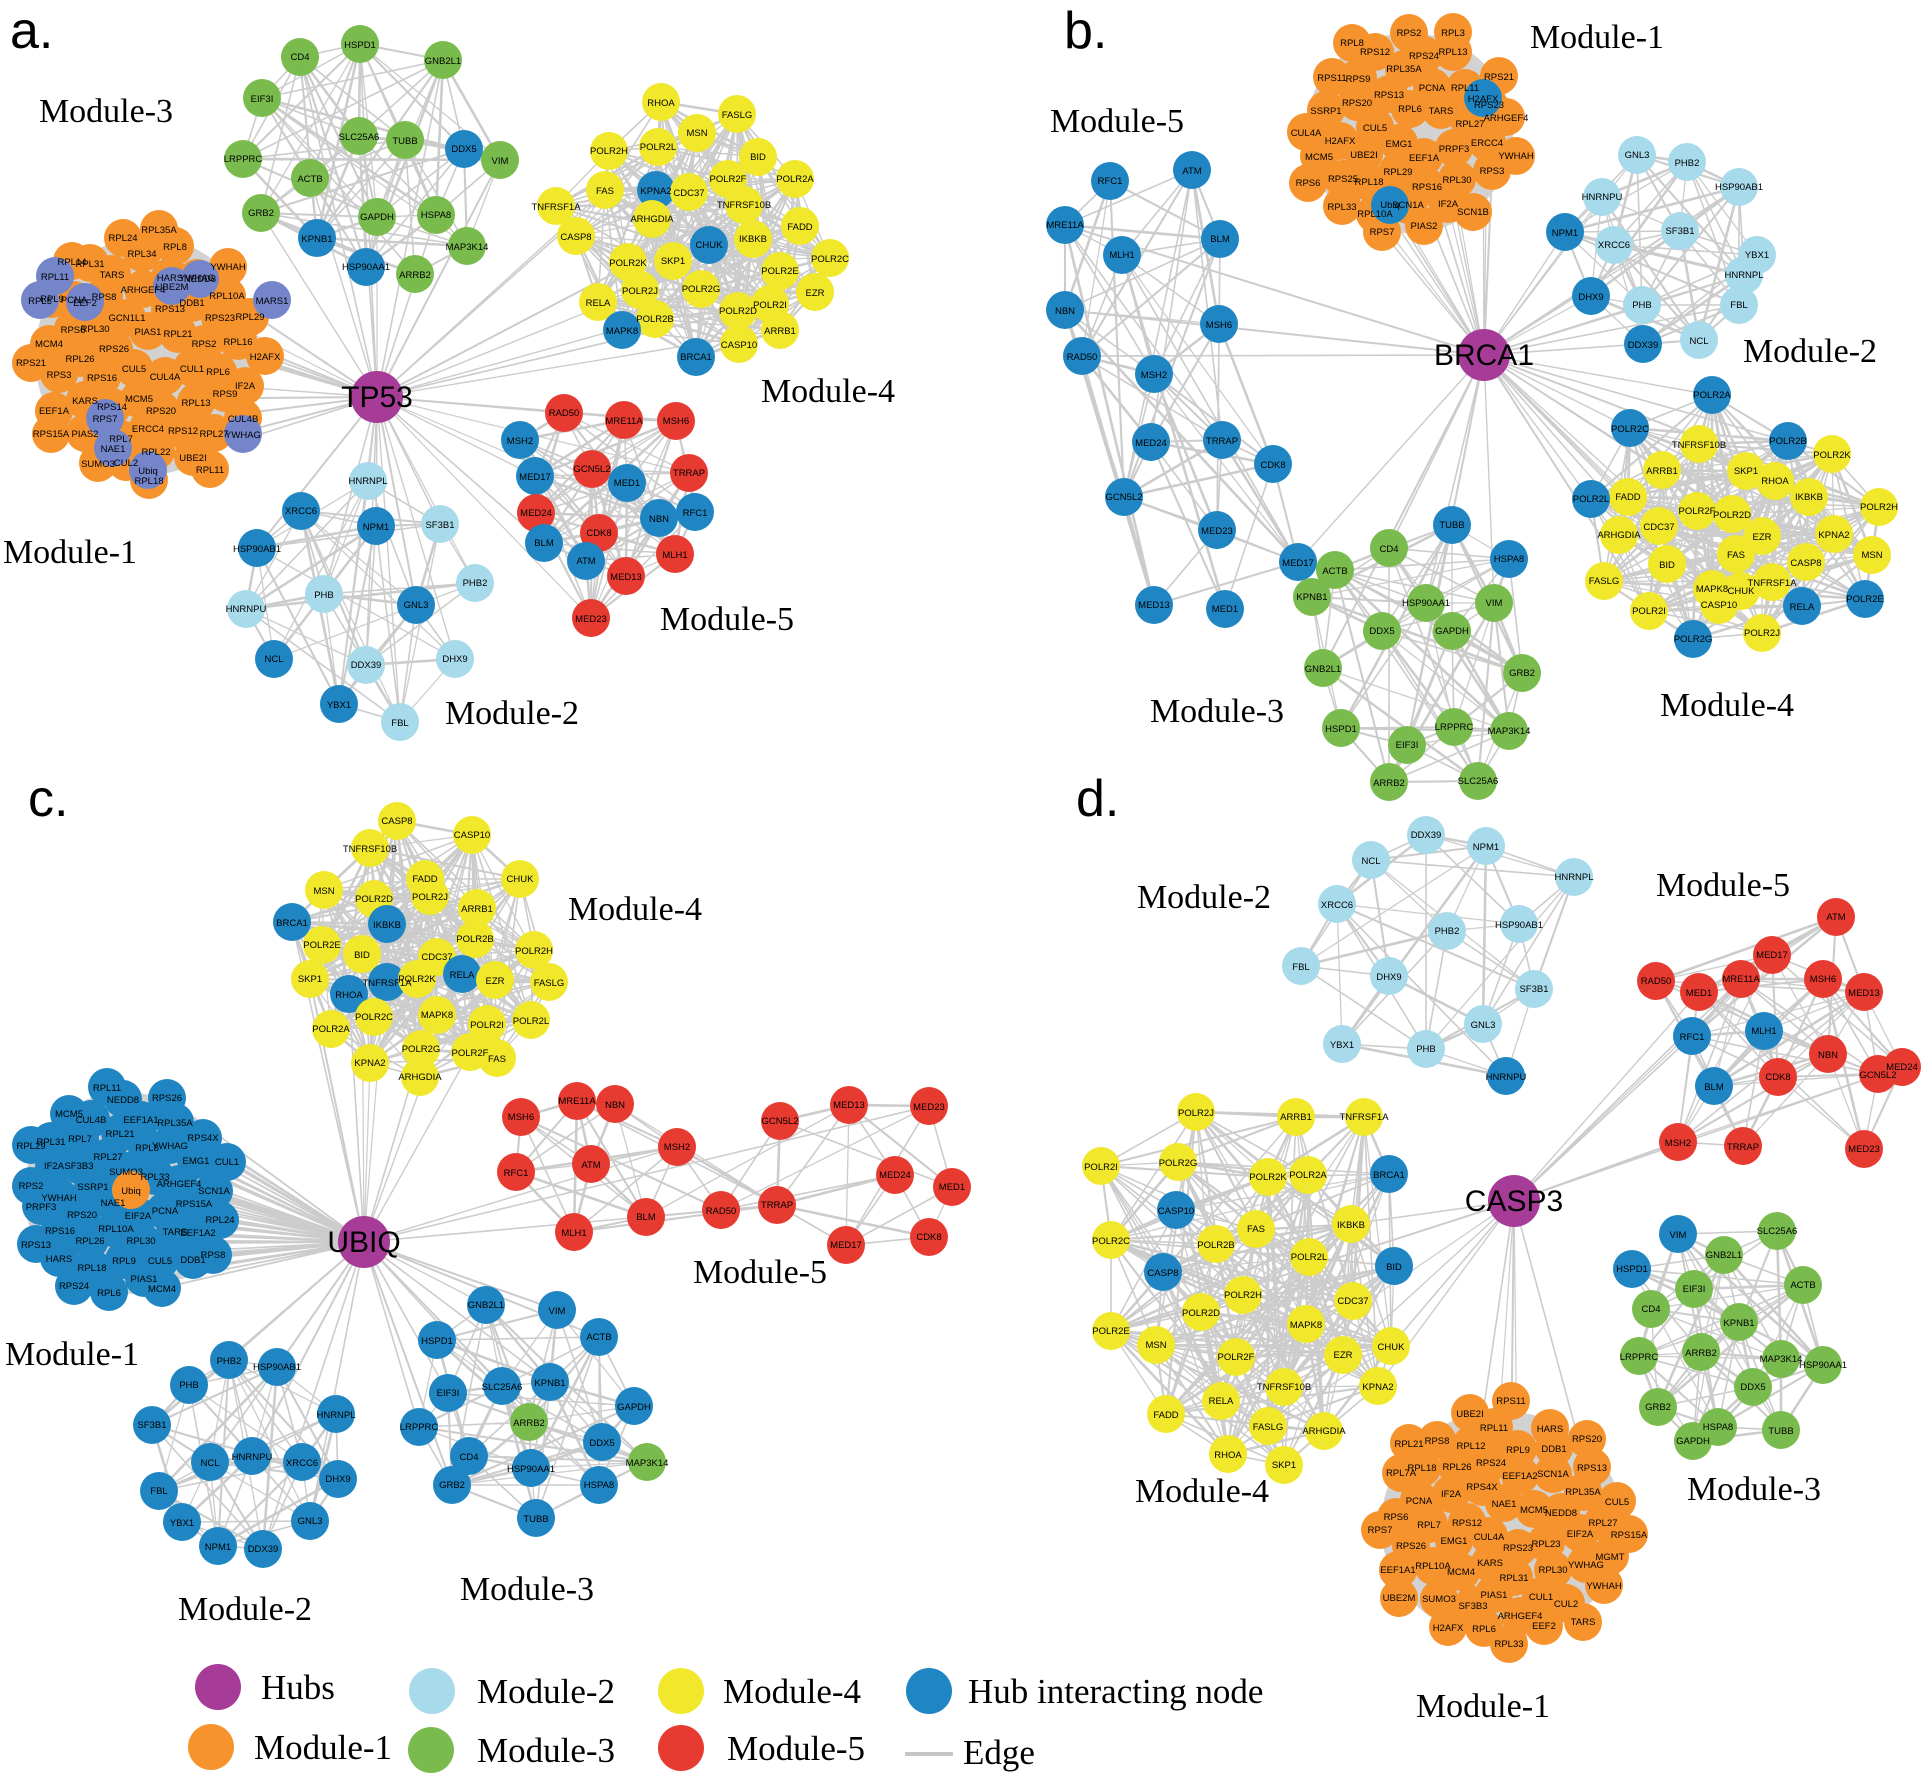 This screenshot has width=1923, height=1775. What do you see at coordinates (30, 1146) in the screenshot?
I see `svg-text: RPL29` at bounding box center [30, 1146].